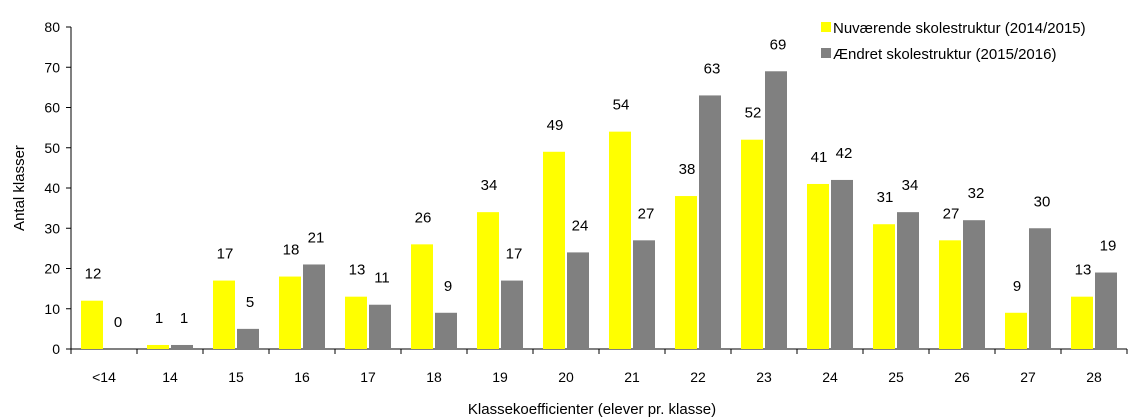  What do you see at coordinates (368, 377) in the screenshot?
I see `x-tick-label: 17` at bounding box center [368, 377].